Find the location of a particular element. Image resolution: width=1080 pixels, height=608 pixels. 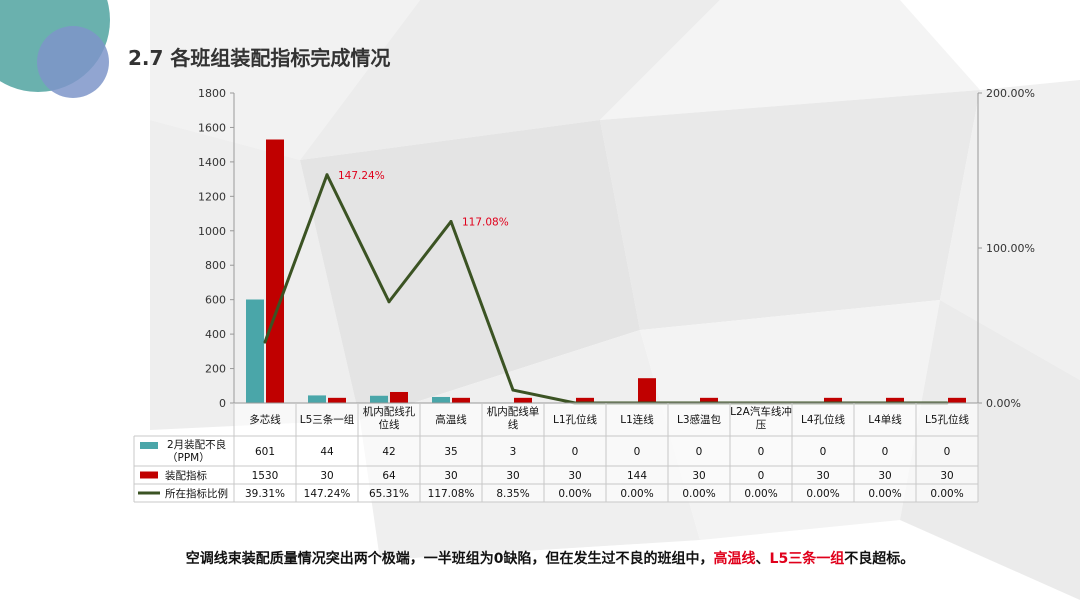

table-cell: 117.08% is located at coordinates (451, 494).